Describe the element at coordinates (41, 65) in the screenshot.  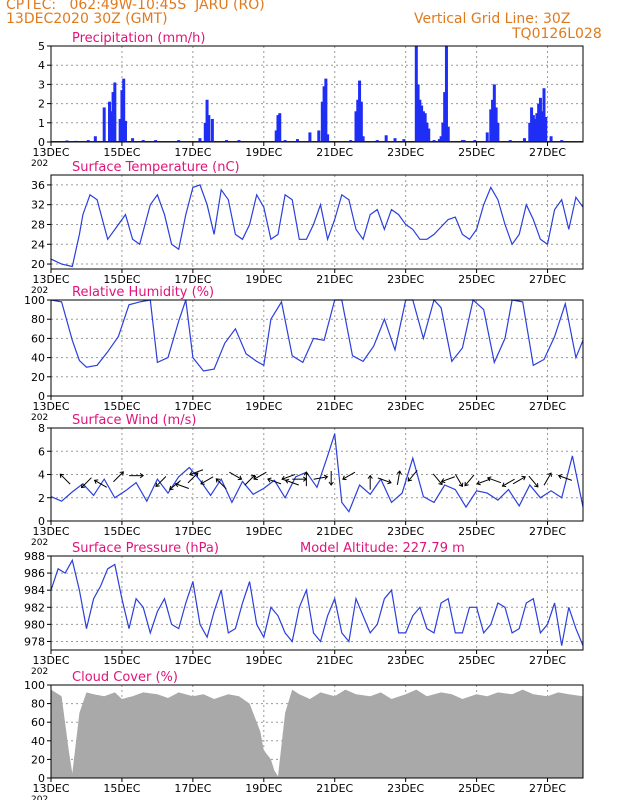
I see `precip-ytick-label: 4` at that location.